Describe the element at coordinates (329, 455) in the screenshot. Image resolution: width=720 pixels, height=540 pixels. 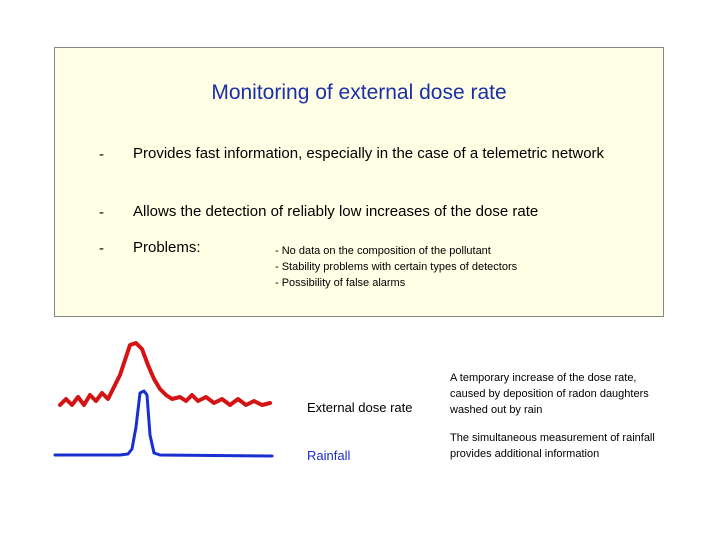
I see `rainfall-label: Rainfall` at that location.